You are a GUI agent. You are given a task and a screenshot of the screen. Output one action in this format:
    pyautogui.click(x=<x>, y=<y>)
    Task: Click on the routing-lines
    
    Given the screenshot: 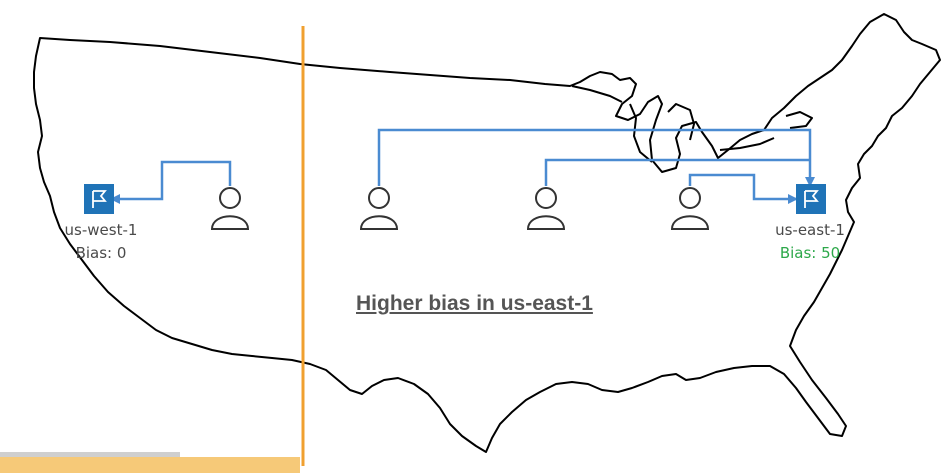 What is the action you would take?
    pyautogui.click(x=462, y=166)
    